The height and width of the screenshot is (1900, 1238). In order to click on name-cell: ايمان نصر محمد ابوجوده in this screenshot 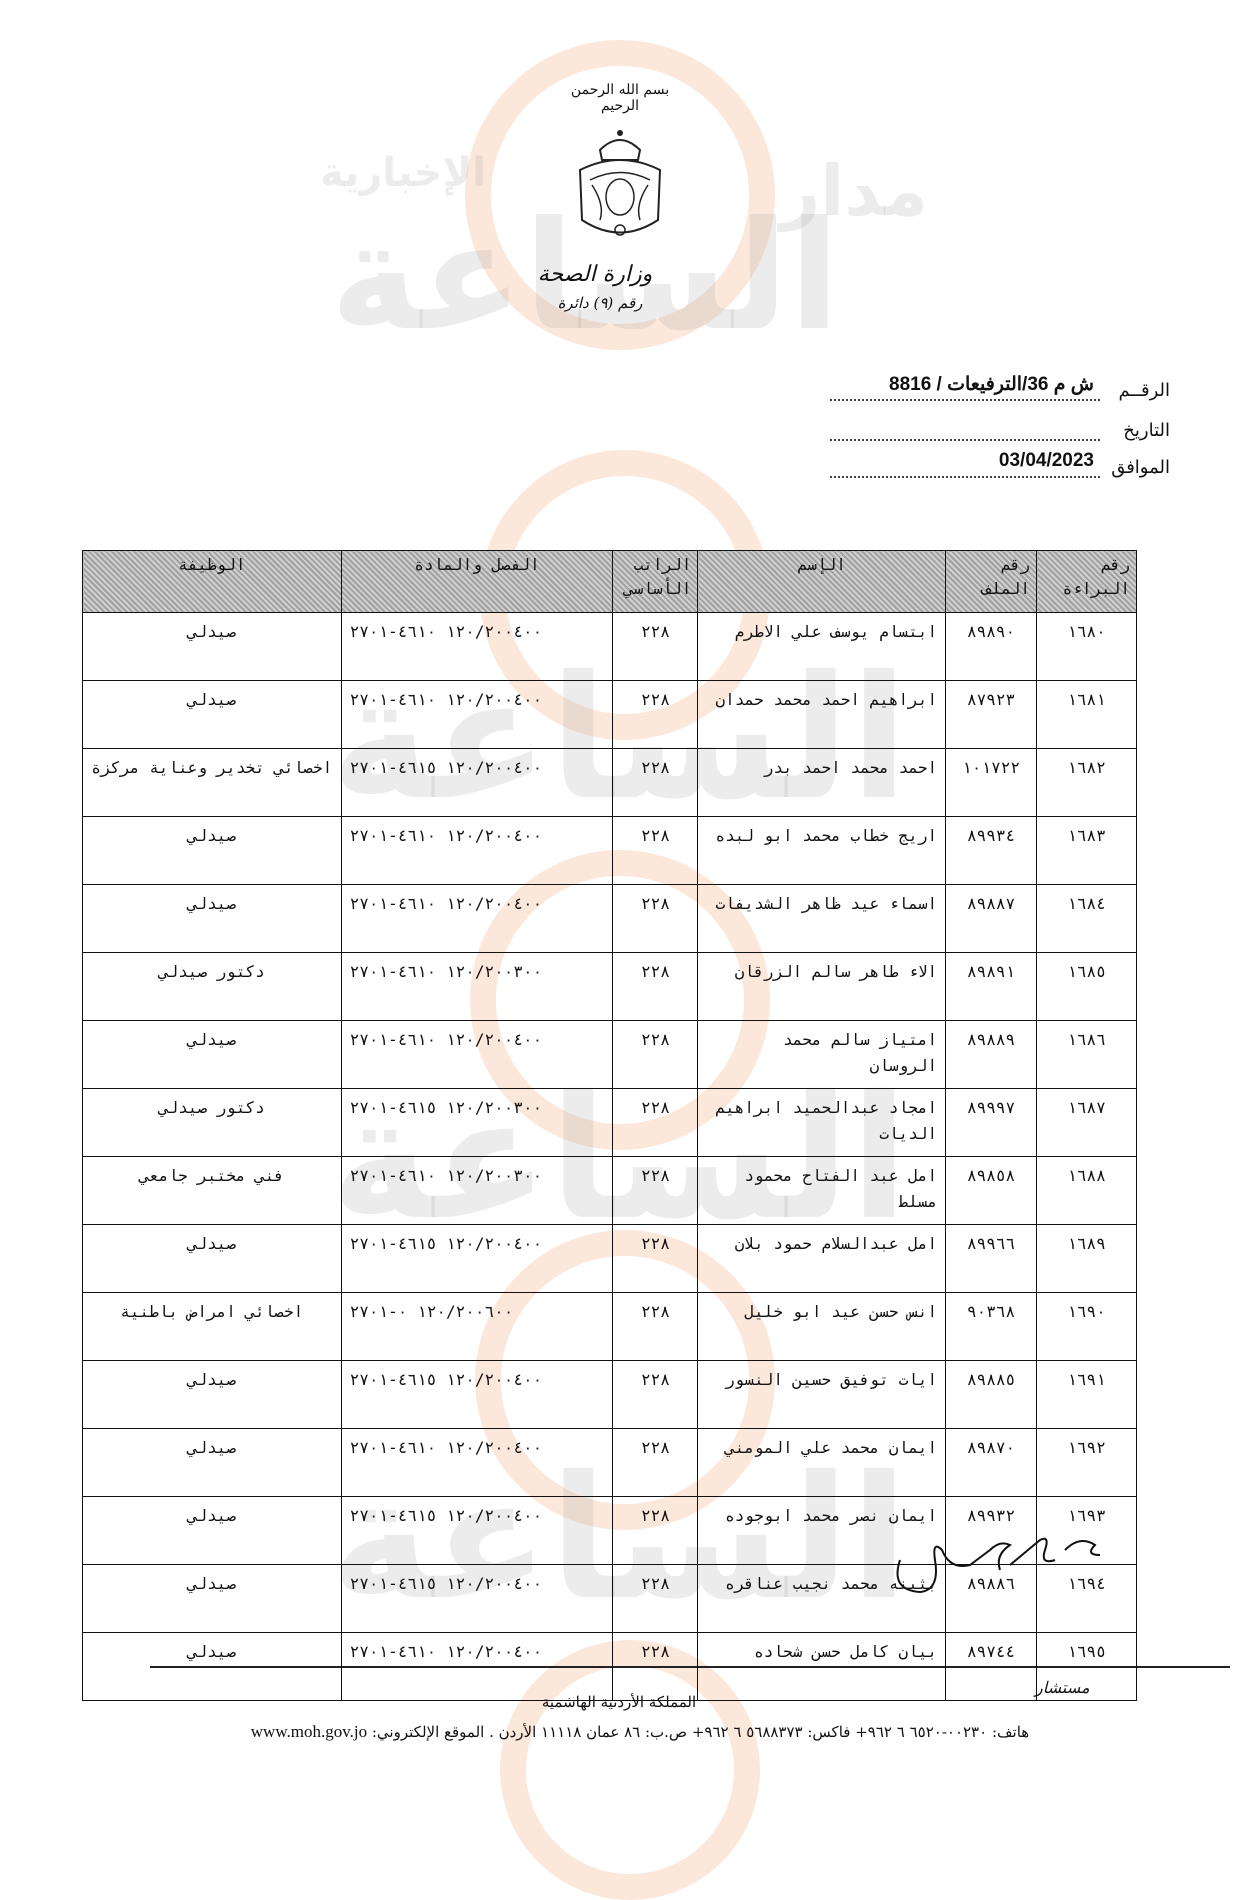, I will do `click(822, 1530)`.